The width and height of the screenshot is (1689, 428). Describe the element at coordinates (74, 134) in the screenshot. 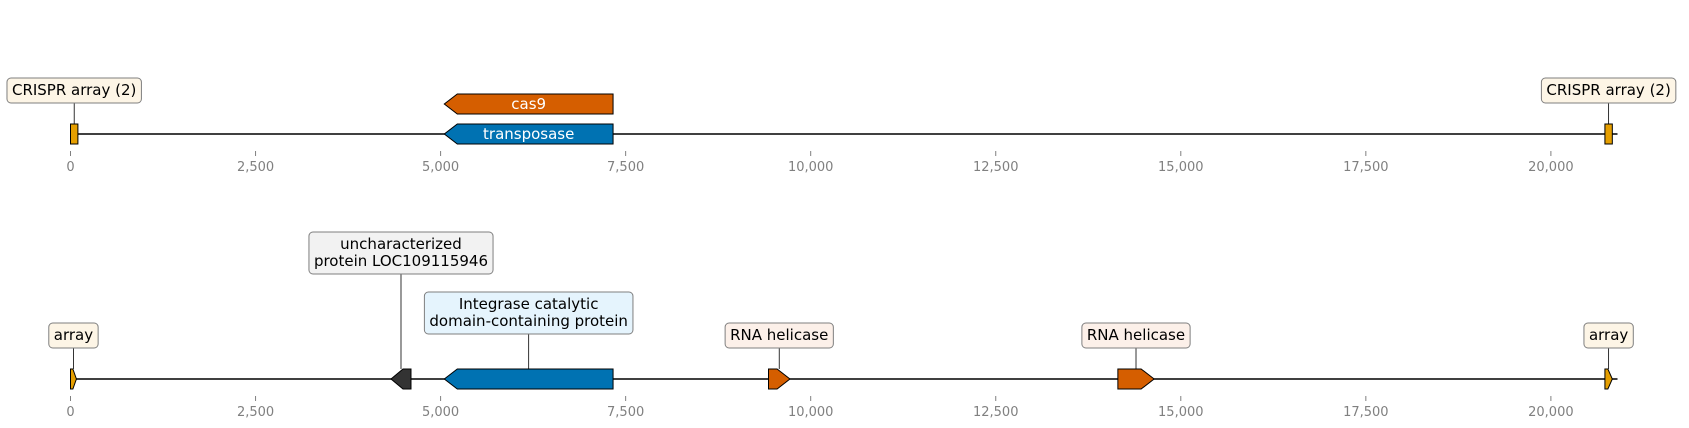

I see `crispr-left-feature-arrow` at that location.